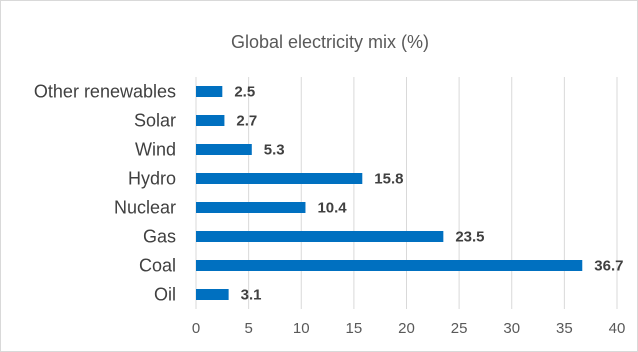 Image resolution: width=638 pixels, height=352 pixels. What do you see at coordinates (564, 328) in the screenshot?
I see `x-tick-label: 35` at bounding box center [564, 328].